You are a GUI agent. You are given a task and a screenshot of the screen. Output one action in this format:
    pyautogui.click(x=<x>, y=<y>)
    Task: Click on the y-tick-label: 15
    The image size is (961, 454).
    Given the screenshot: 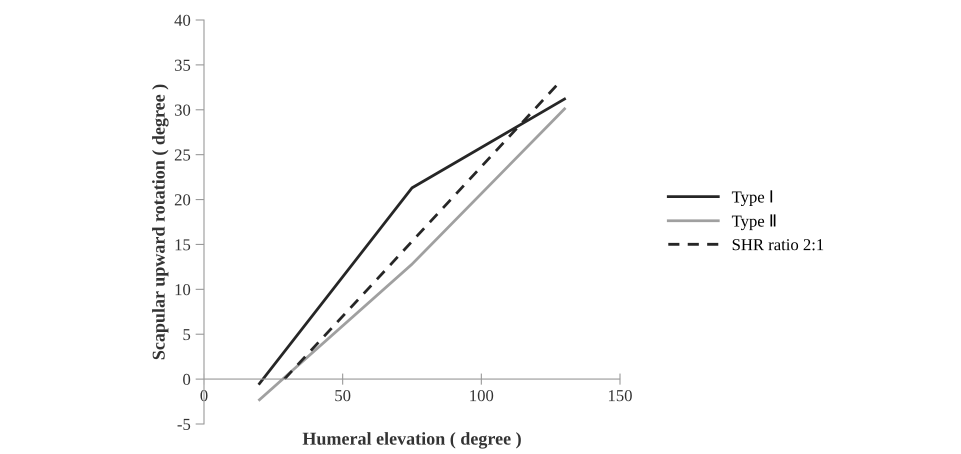 What is the action you would take?
    pyautogui.click(x=183, y=244)
    